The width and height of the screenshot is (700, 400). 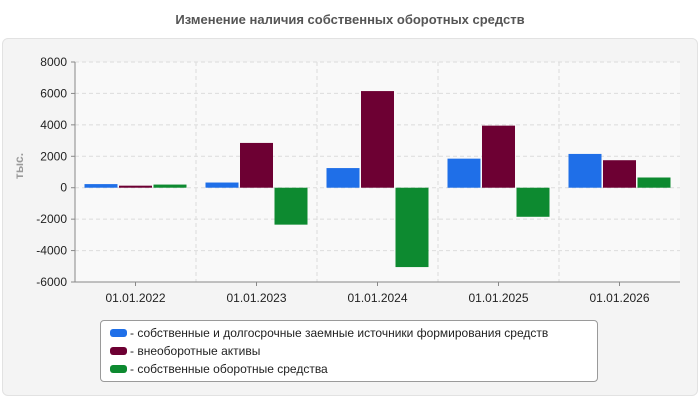 What do you see at coordinates (377, 298) in the screenshot?
I see `x-tick-label: 01.01.2024` at bounding box center [377, 298].